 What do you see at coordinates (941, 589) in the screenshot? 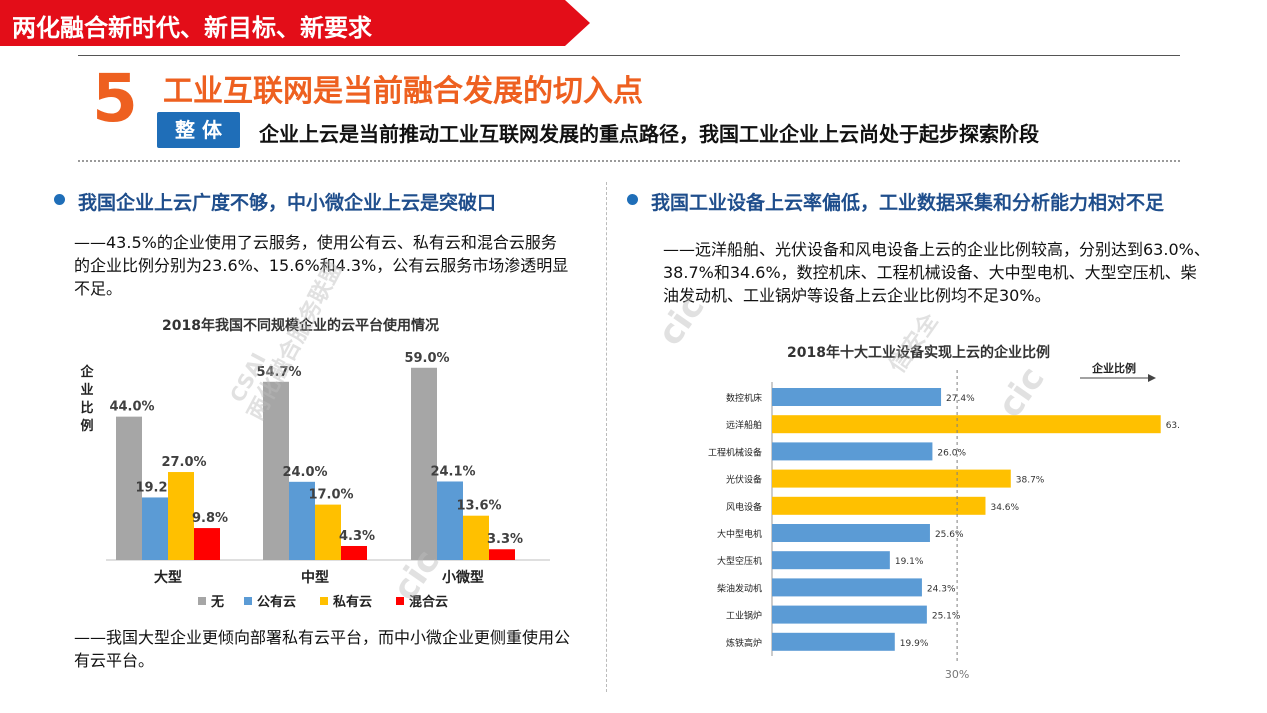
I see `data-label: 24.3%` at bounding box center [941, 589].